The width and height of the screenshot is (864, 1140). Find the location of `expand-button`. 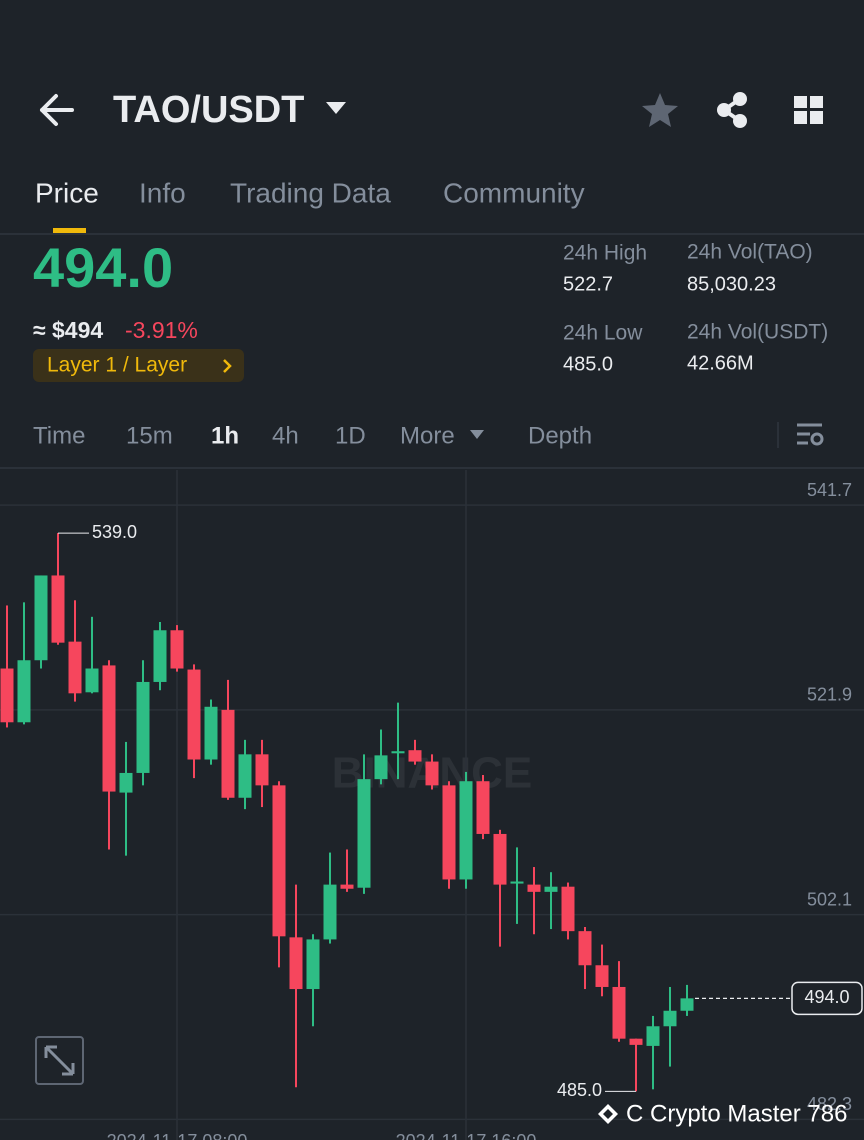

expand-button is located at coordinates (59, 1060).